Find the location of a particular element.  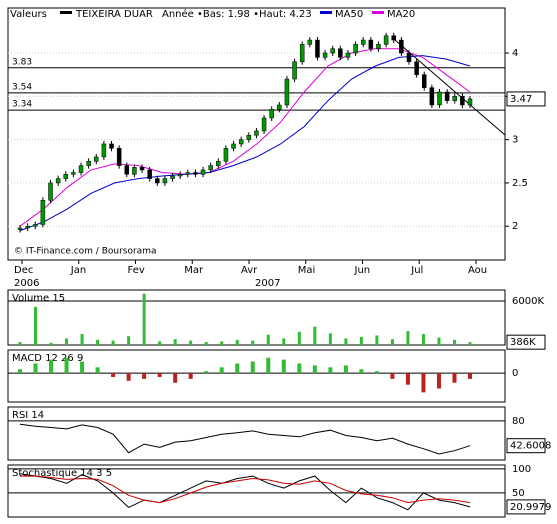

panel-frame is located at coordinates (256, 491).